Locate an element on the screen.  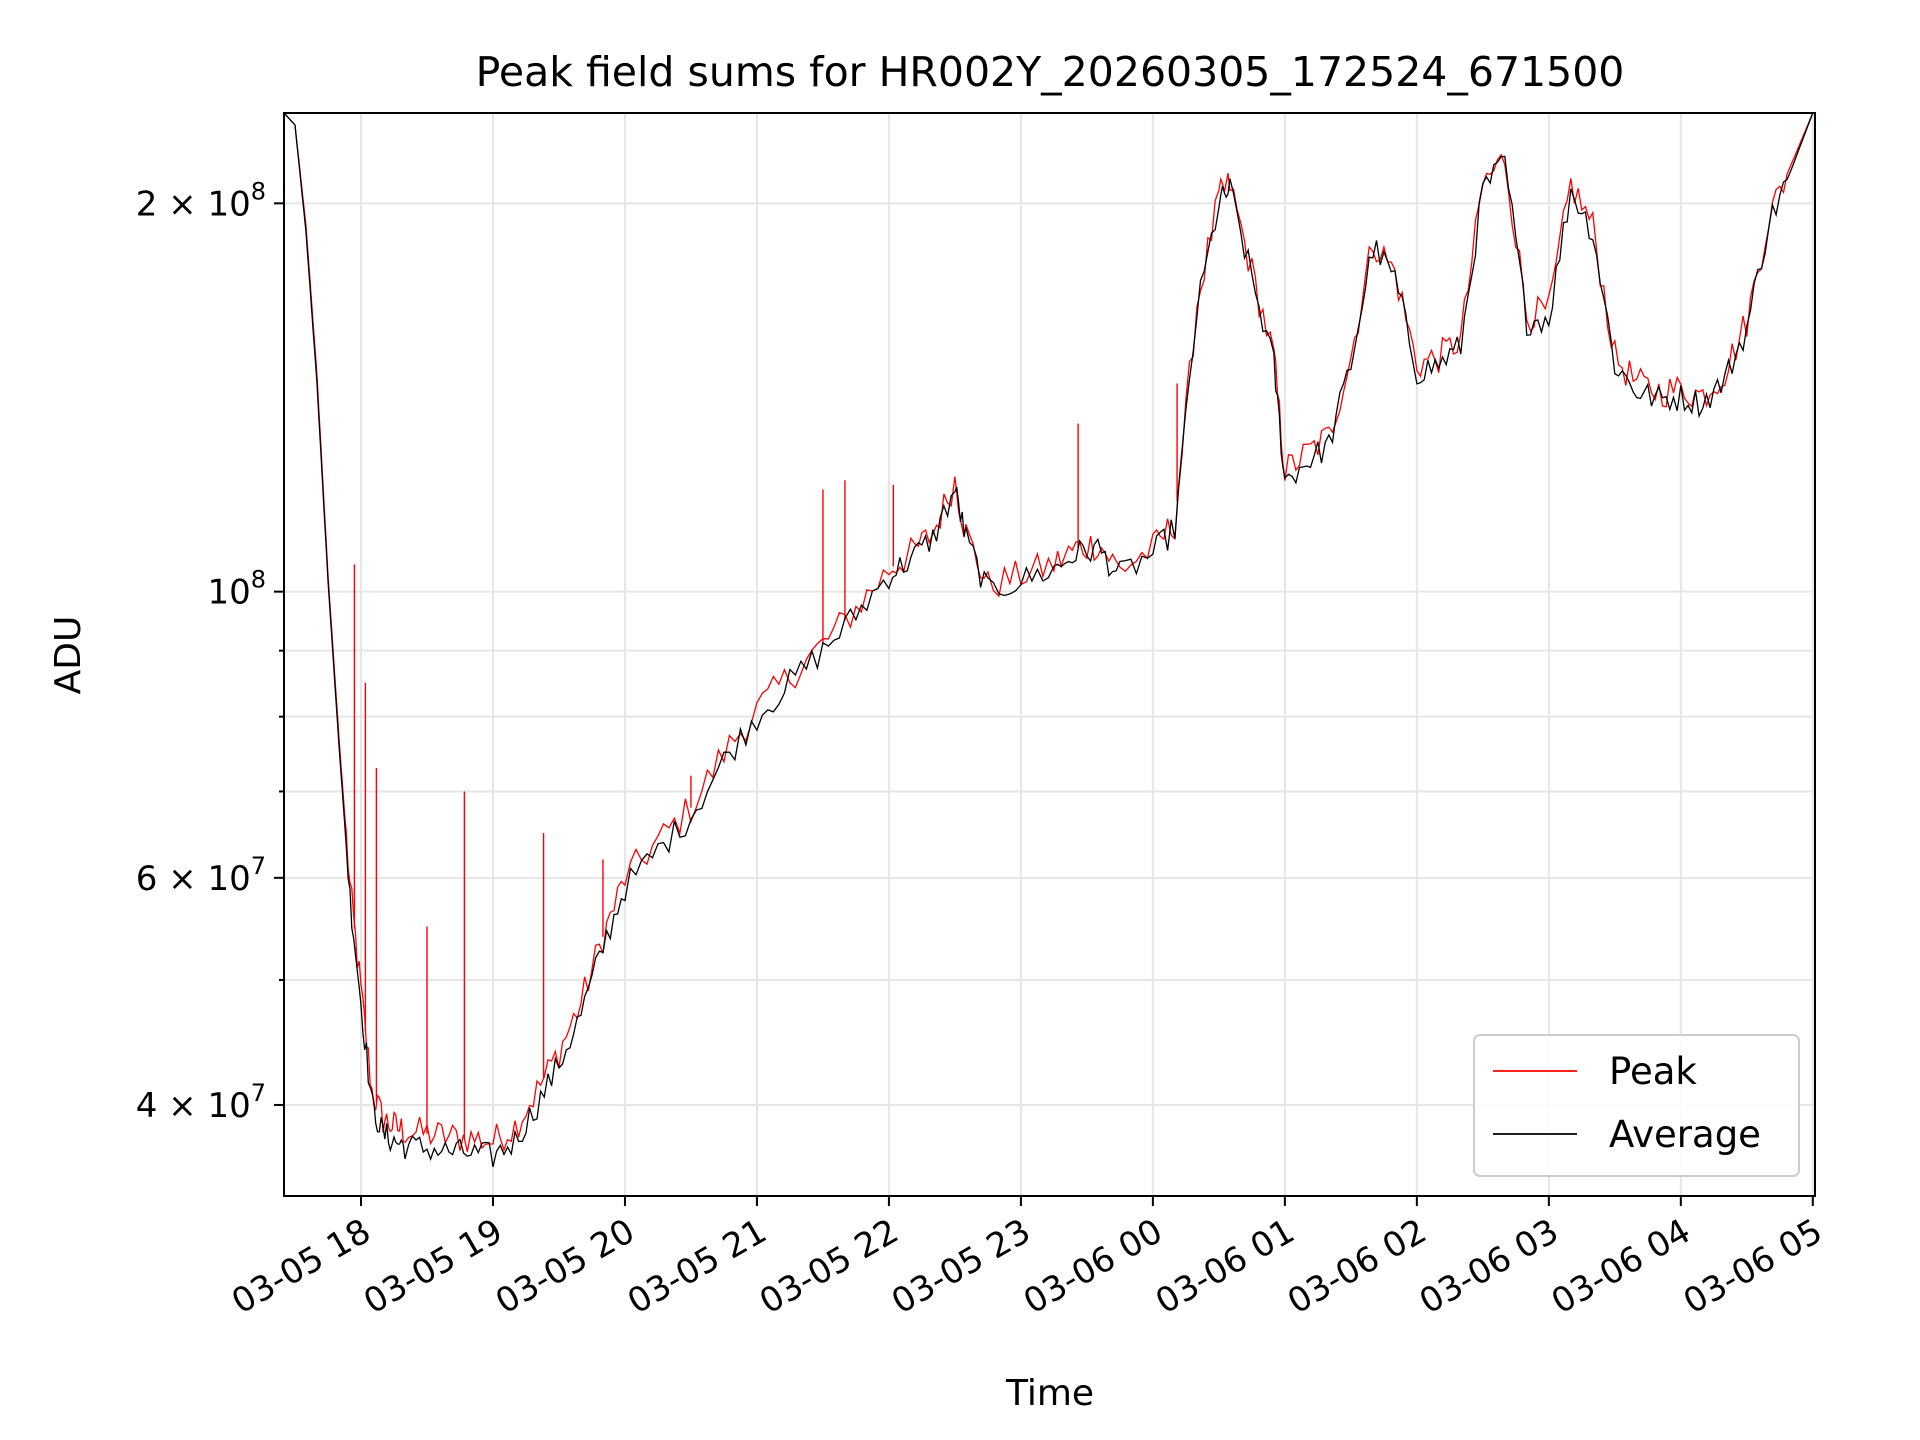
x-tick-label: 03-06 05 is located at coordinates (1753, 1266).